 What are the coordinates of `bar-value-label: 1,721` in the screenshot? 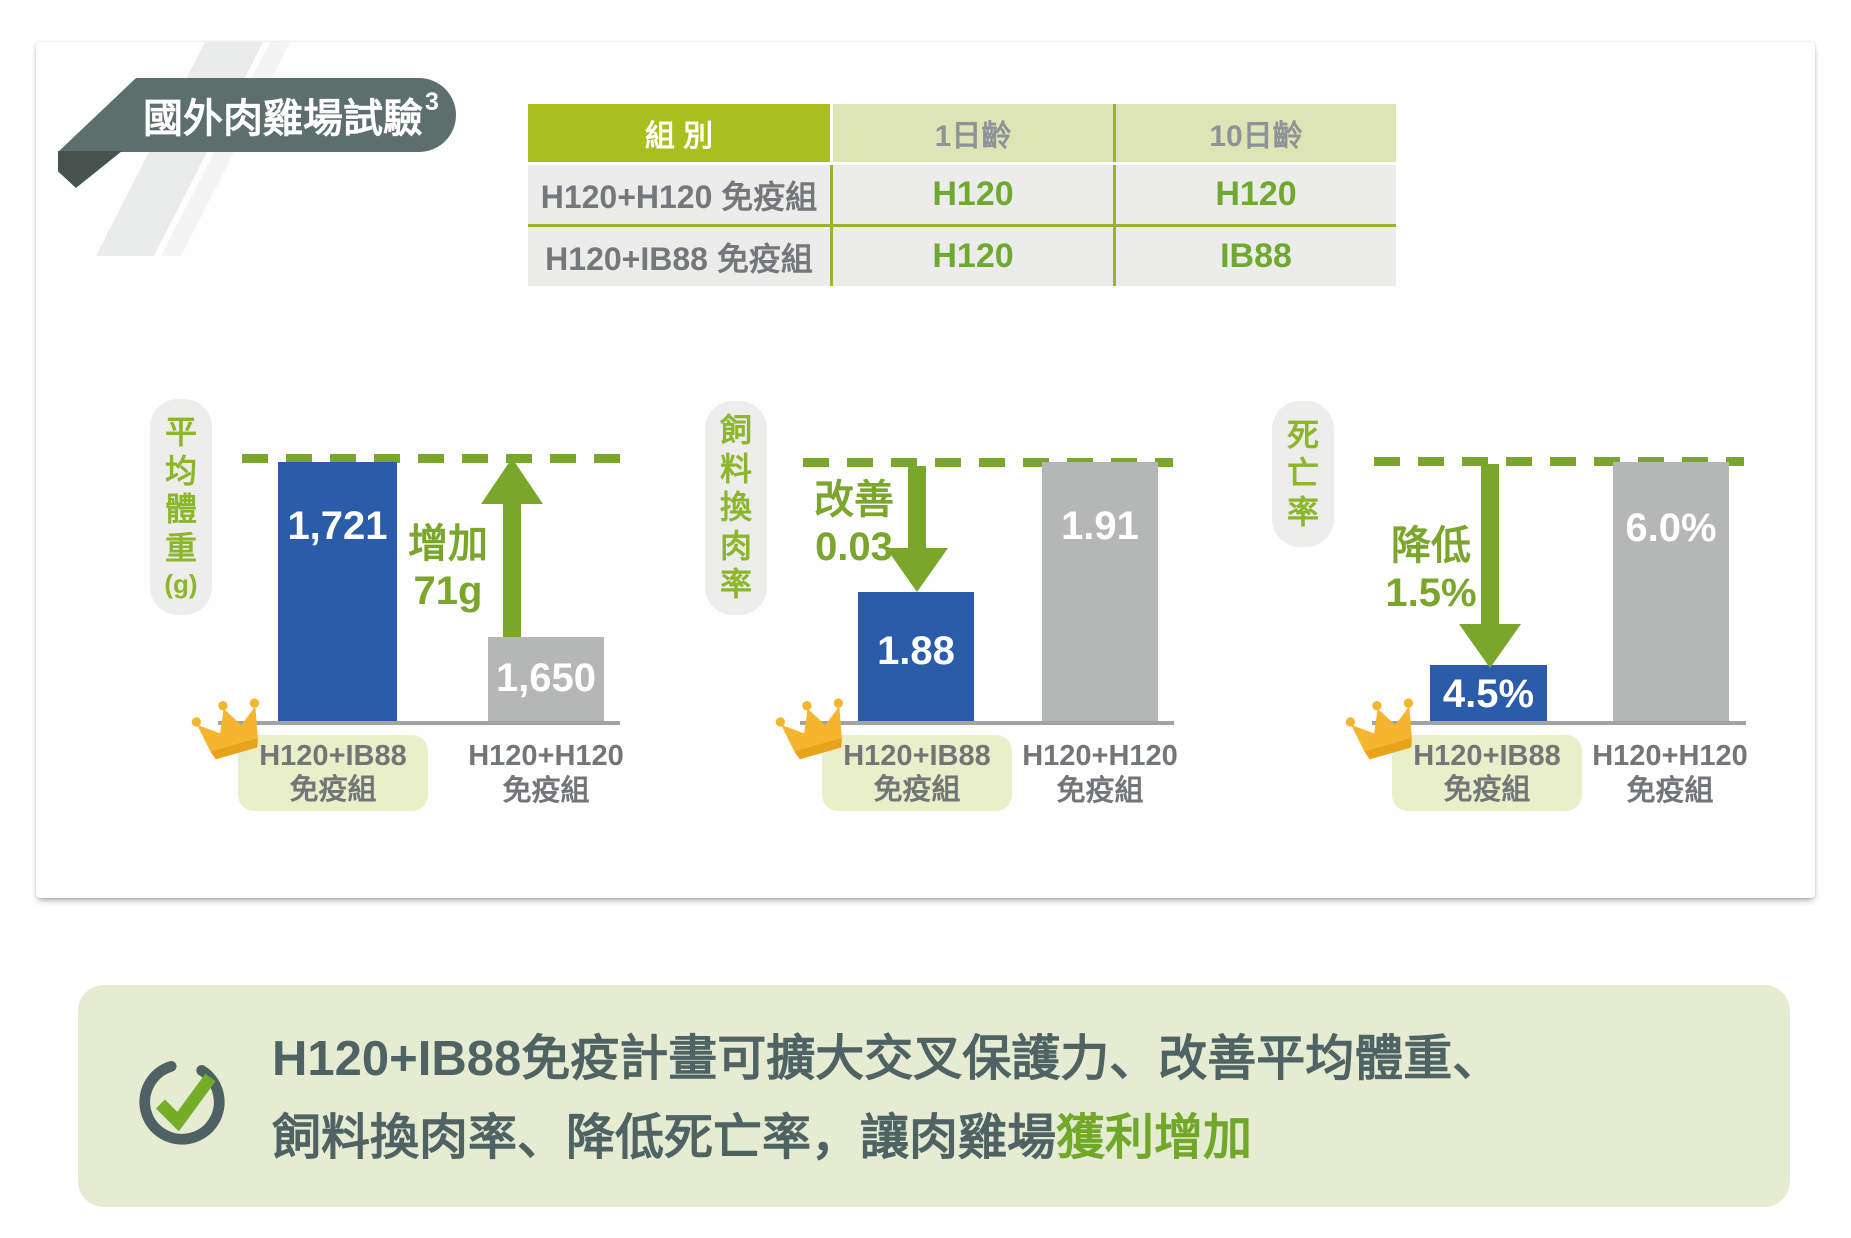 It's located at (337, 526).